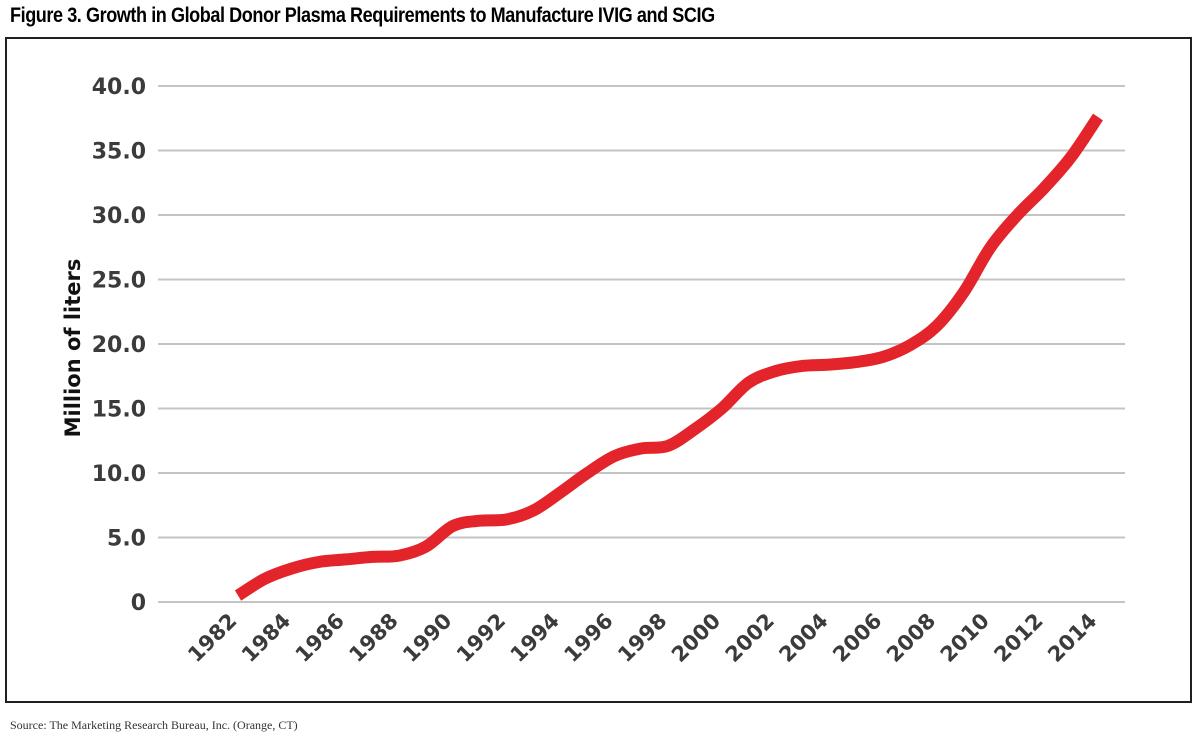 This screenshot has height=746, width=1200. Describe the element at coordinates (119, 410) in the screenshot. I see `y-tick-label: 15.0` at that location.